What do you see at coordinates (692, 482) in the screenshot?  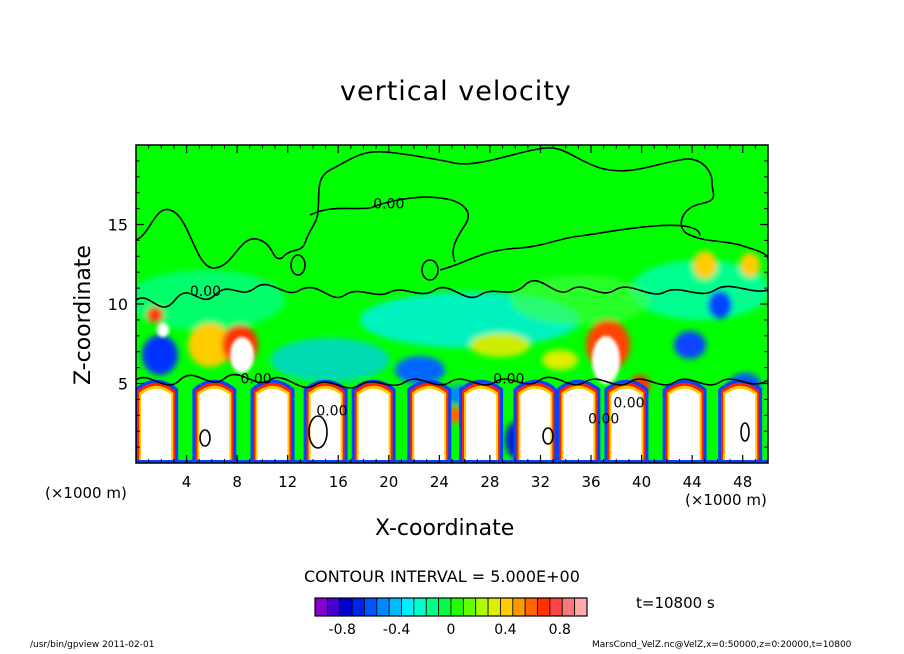 I see `x-tick-label: 44` at bounding box center [692, 482].